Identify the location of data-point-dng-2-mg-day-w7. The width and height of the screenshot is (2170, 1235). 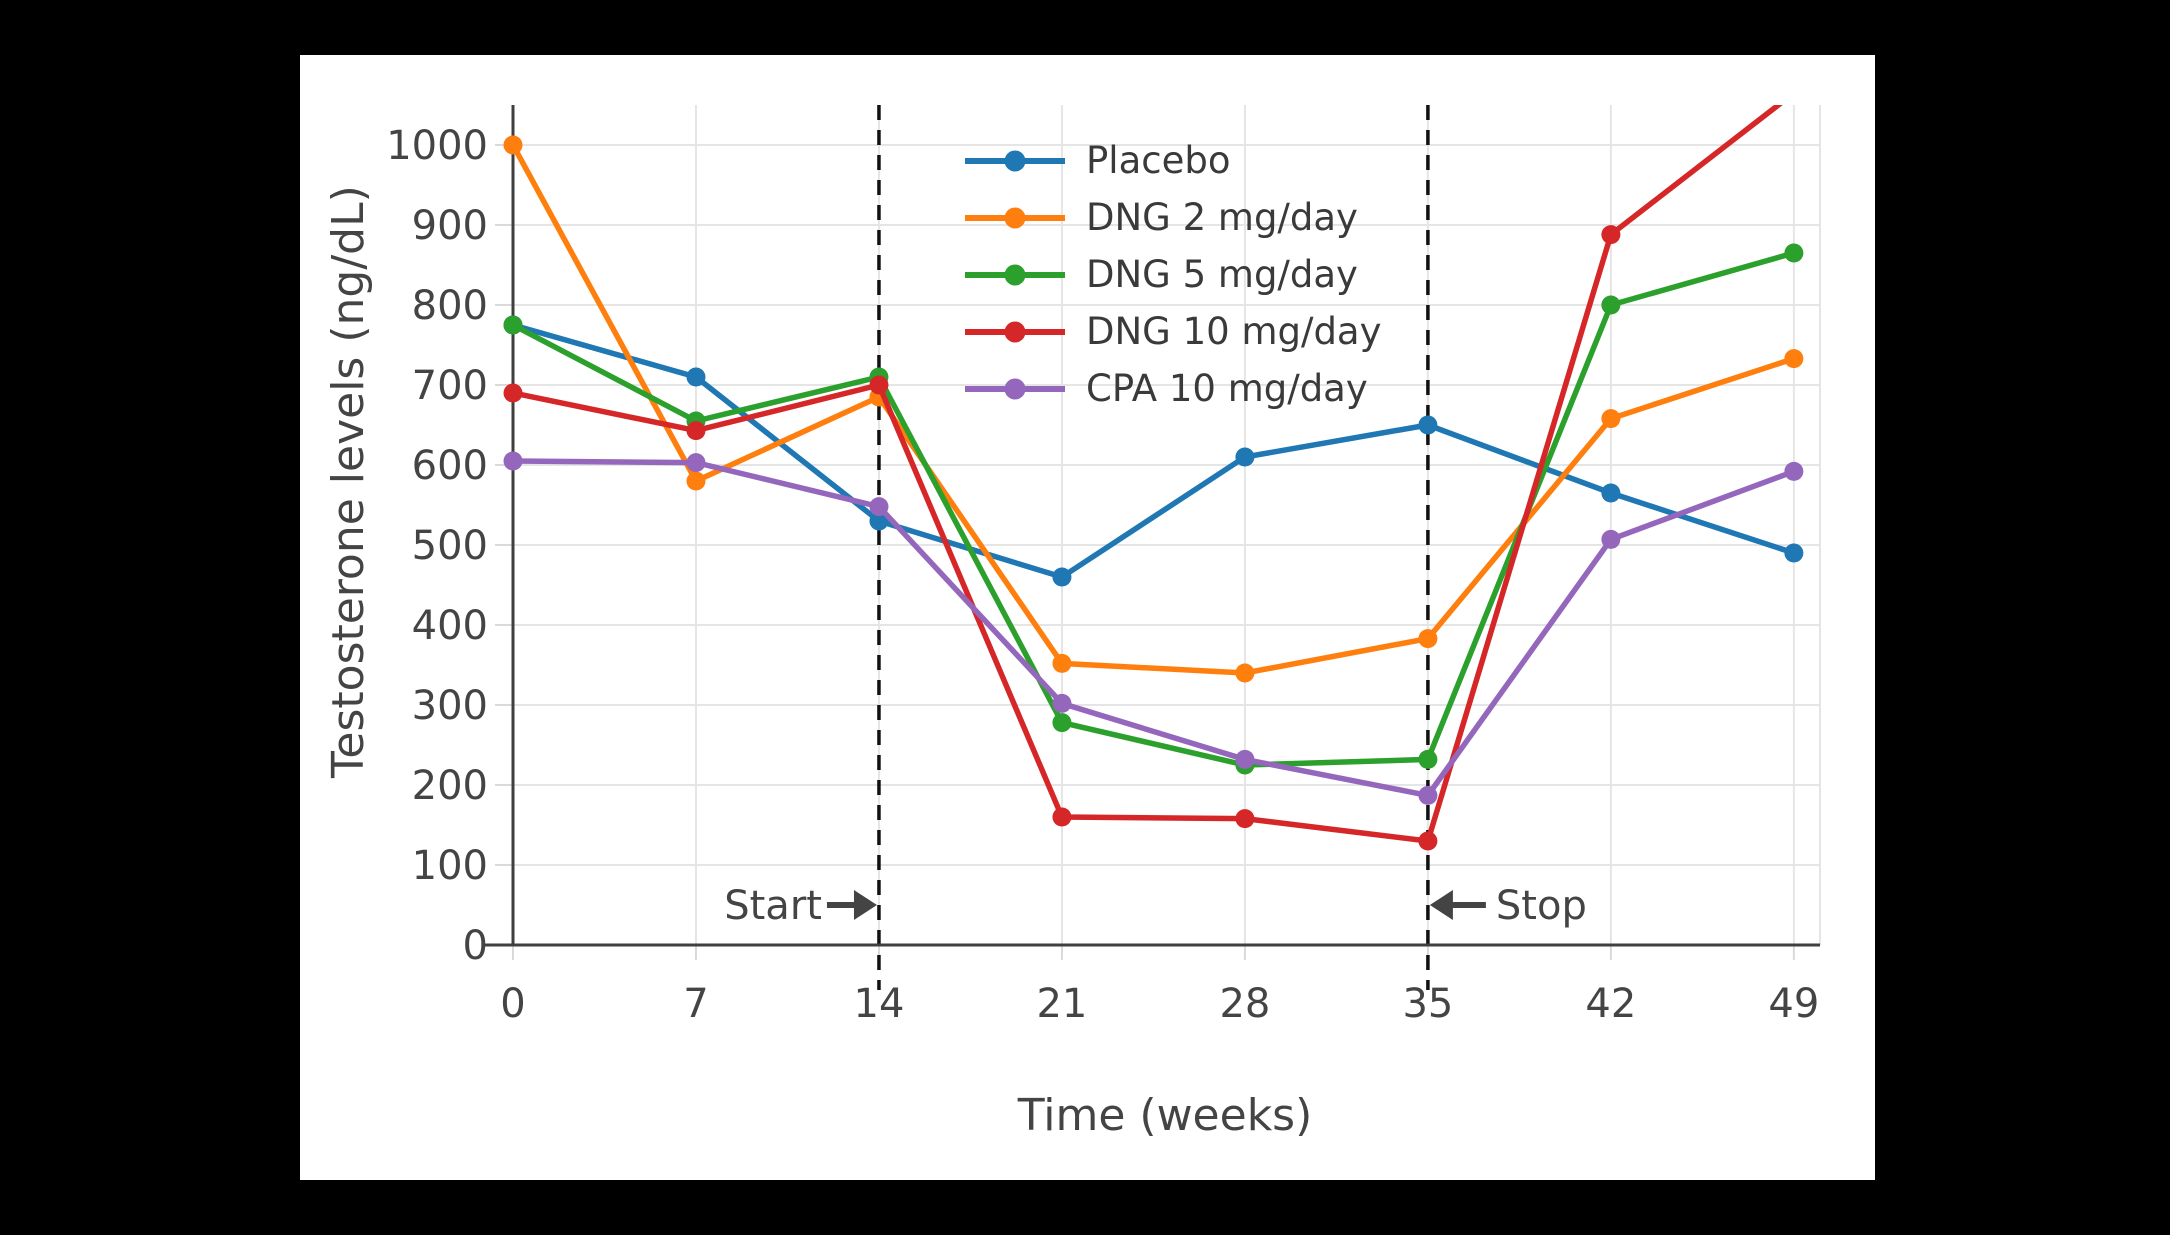
(696, 481).